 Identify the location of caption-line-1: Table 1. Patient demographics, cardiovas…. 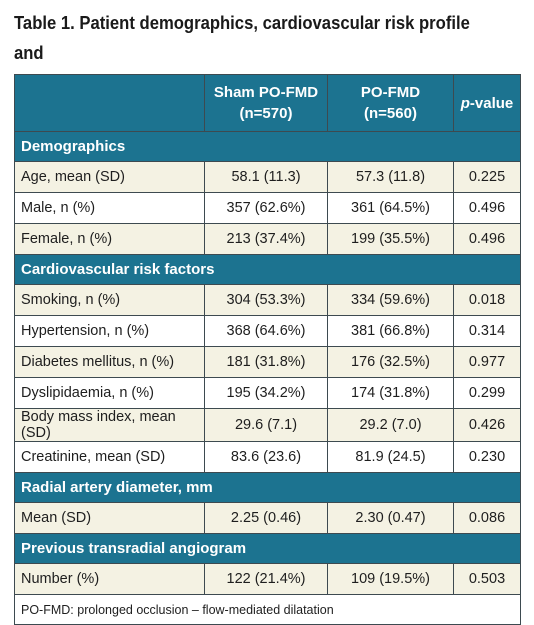
(242, 37).